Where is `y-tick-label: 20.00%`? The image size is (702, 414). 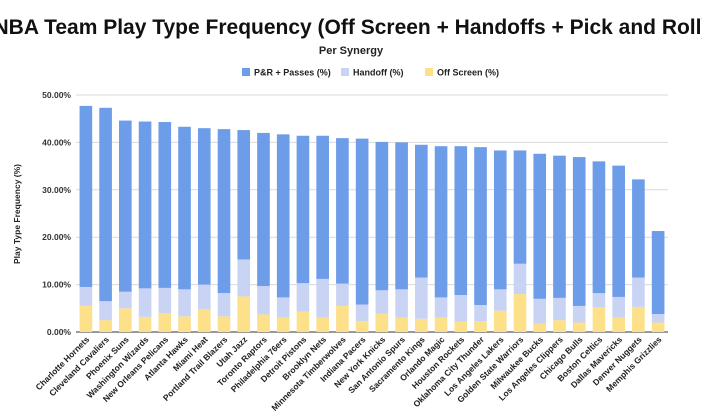 y-tick-label: 20.00% is located at coordinates (56, 237).